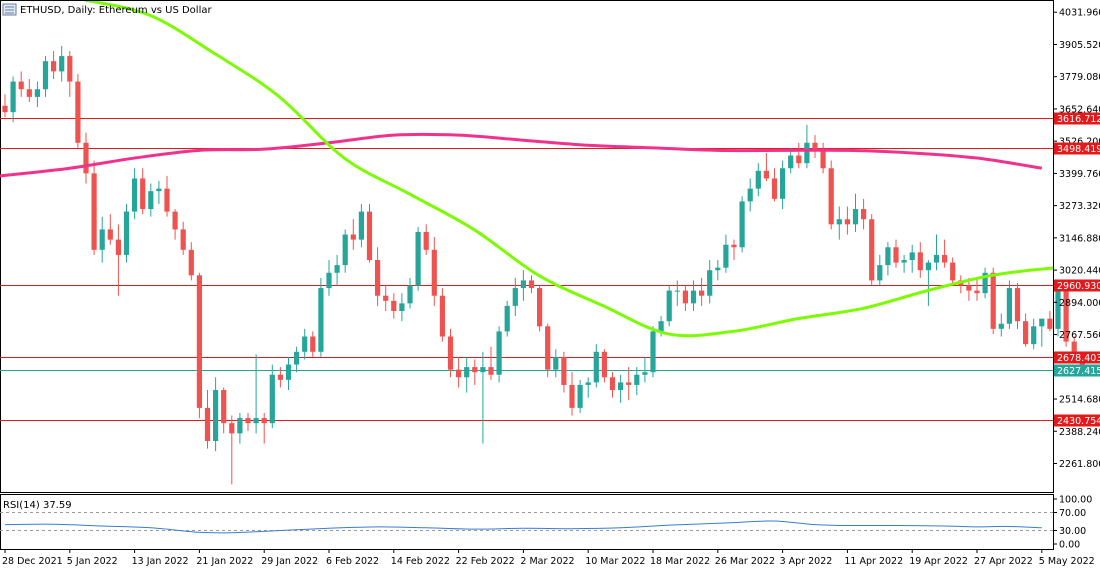 The image size is (1100, 568). I want to click on price-level-label: 2960.930, so click(1078, 286).